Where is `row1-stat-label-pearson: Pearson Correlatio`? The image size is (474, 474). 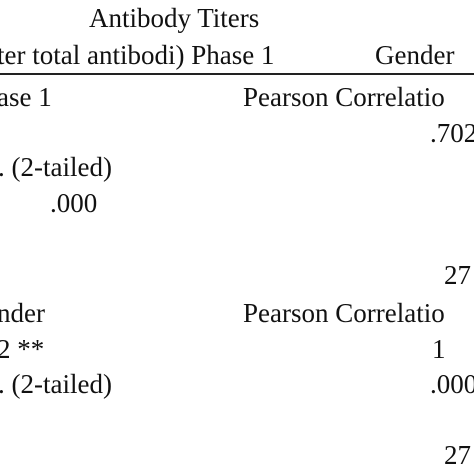
row1-stat-label-pearson: Pearson Correlatio is located at coordinates (344, 97).